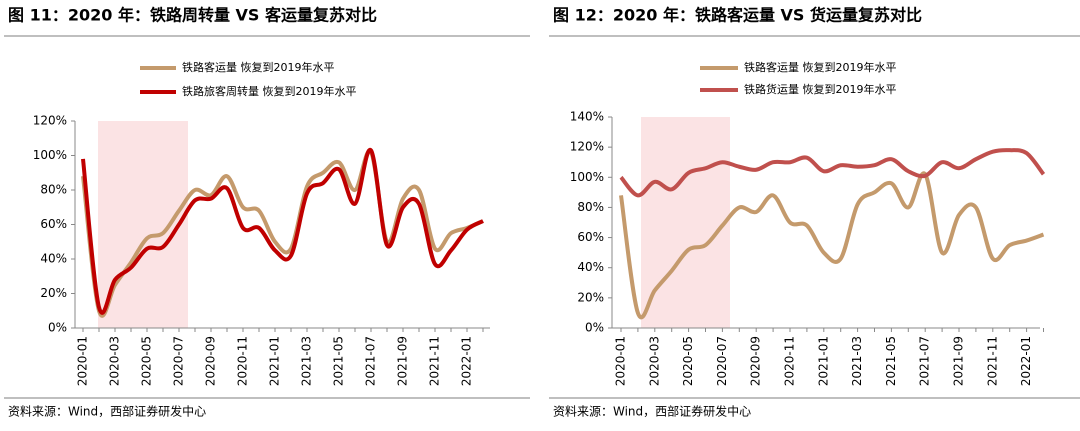  What do you see at coordinates (587, 117) in the screenshot?
I see `y-tick-label: 140%` at bounding box center [587, 117].